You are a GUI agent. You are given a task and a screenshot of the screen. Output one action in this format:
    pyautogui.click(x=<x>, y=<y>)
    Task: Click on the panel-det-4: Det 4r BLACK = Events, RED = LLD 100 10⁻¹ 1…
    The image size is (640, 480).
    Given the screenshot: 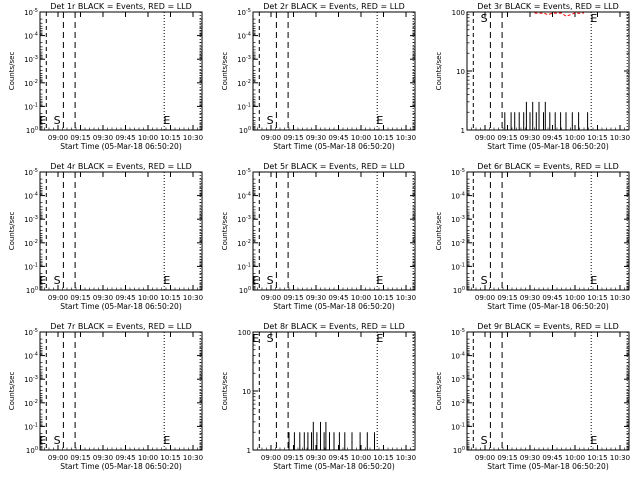 What is the action you would take?
    pyautogui.click(x=105, y=236)
    